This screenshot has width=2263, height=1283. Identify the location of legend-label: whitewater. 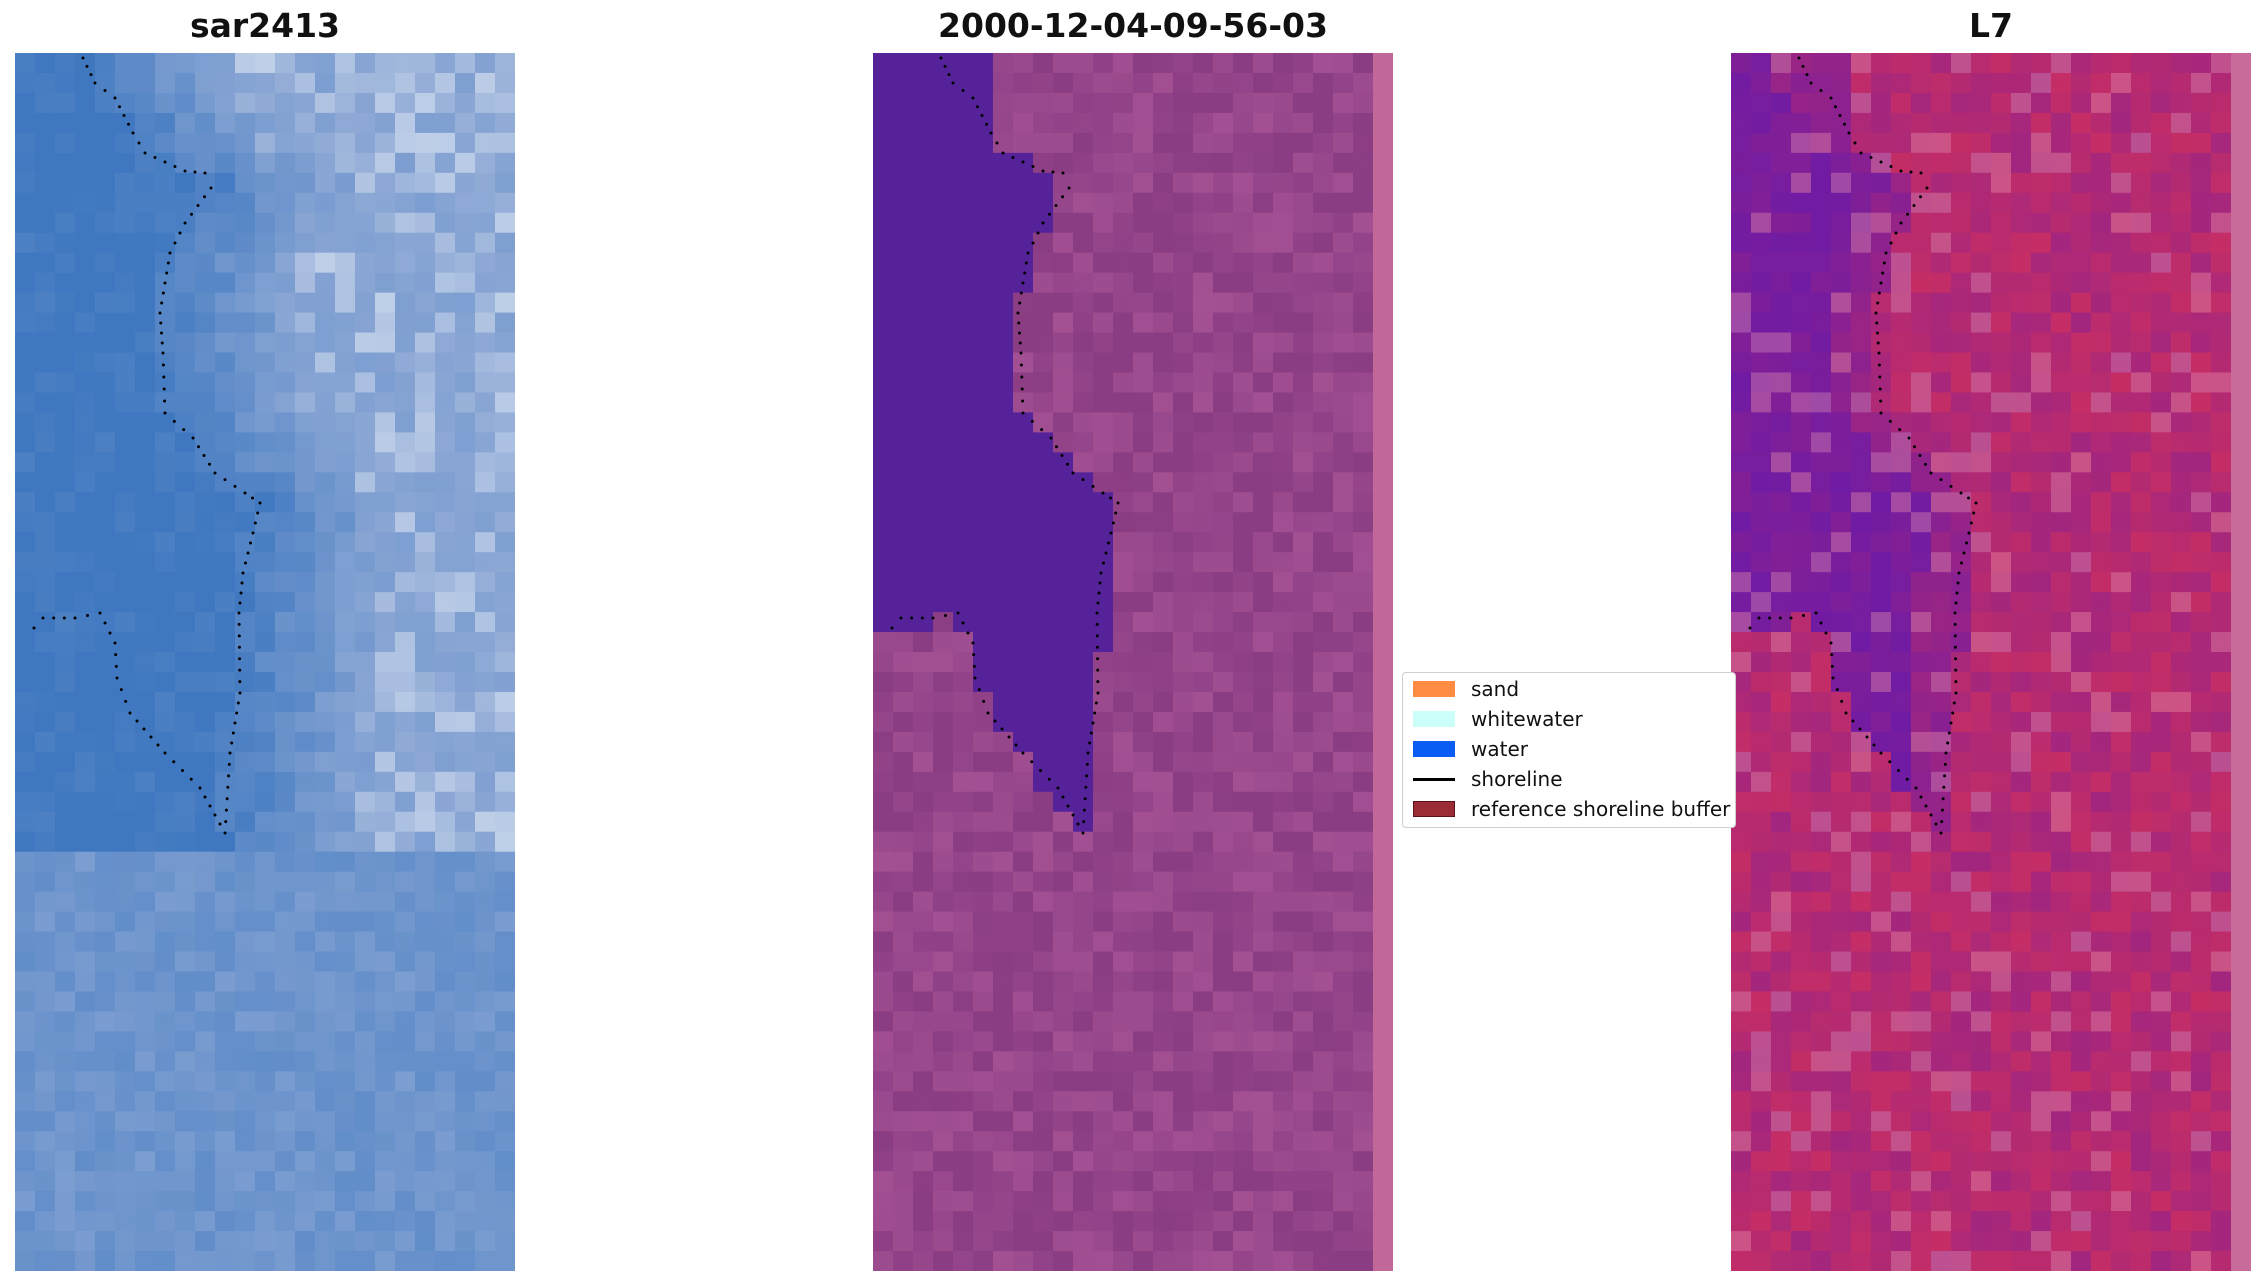
(1527, 719).